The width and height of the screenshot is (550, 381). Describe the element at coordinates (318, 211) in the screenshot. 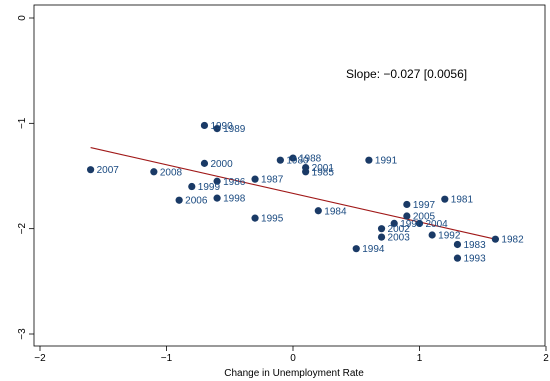

I see `point-1984` at that location.